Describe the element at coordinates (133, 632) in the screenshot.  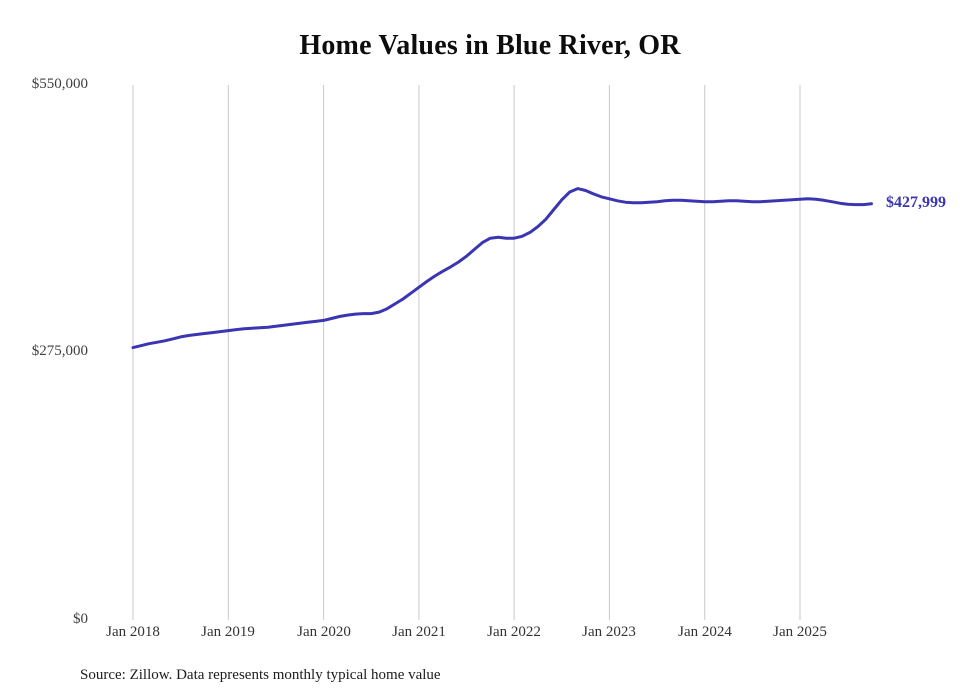
I see `x-axis-tick-label: Jan 2018` at that location.